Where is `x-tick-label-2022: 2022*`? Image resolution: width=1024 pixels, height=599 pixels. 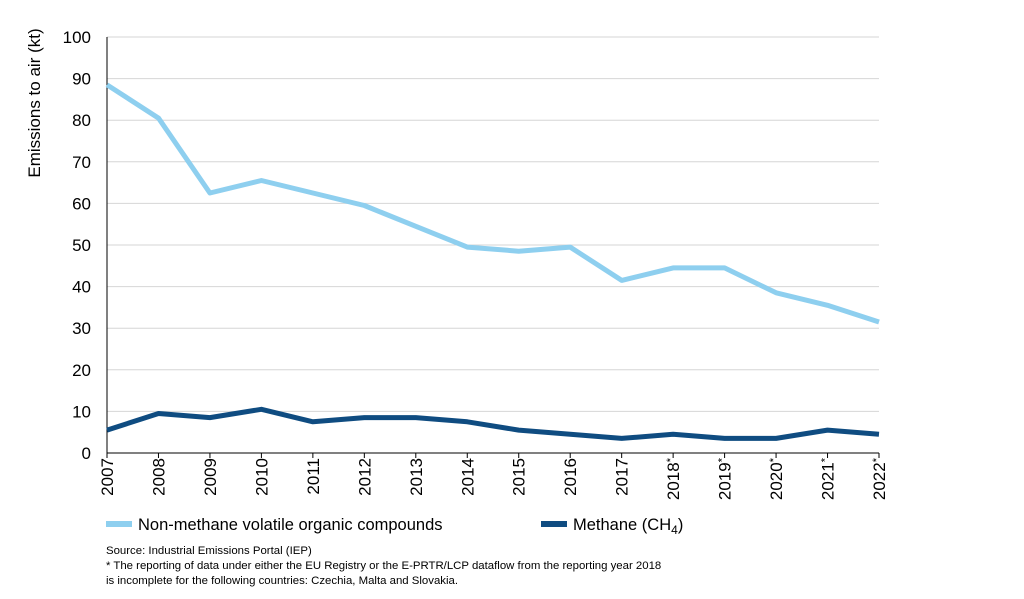
x-tick-label-2022: 2022* is located at coordinates (879, 478).